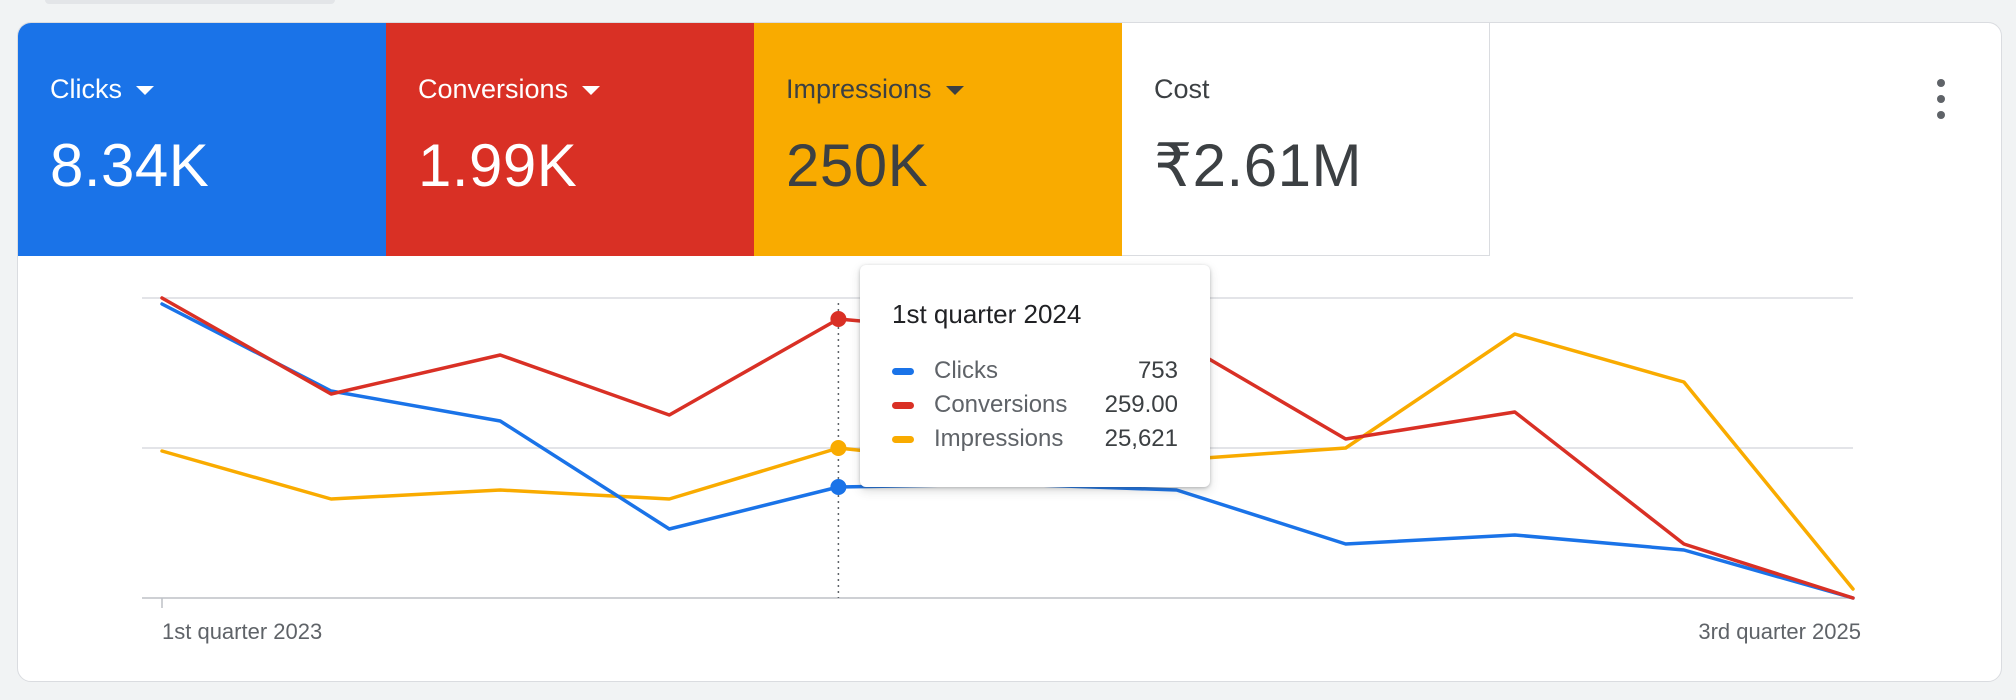  I want to click on highlight-point-conversions, so click(838, 319).